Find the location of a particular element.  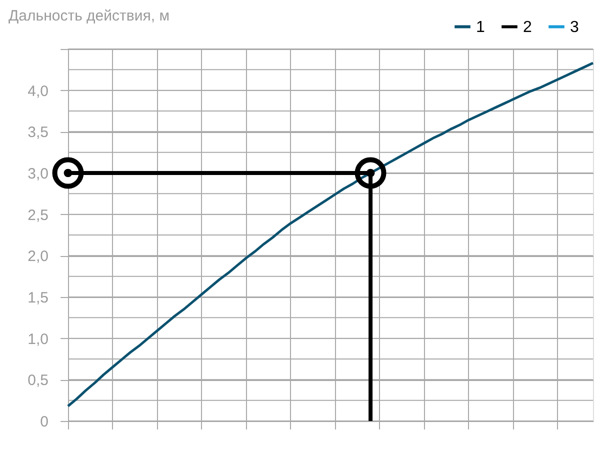

y-tick-label: 0,5 is located at coordinates (38, 381).